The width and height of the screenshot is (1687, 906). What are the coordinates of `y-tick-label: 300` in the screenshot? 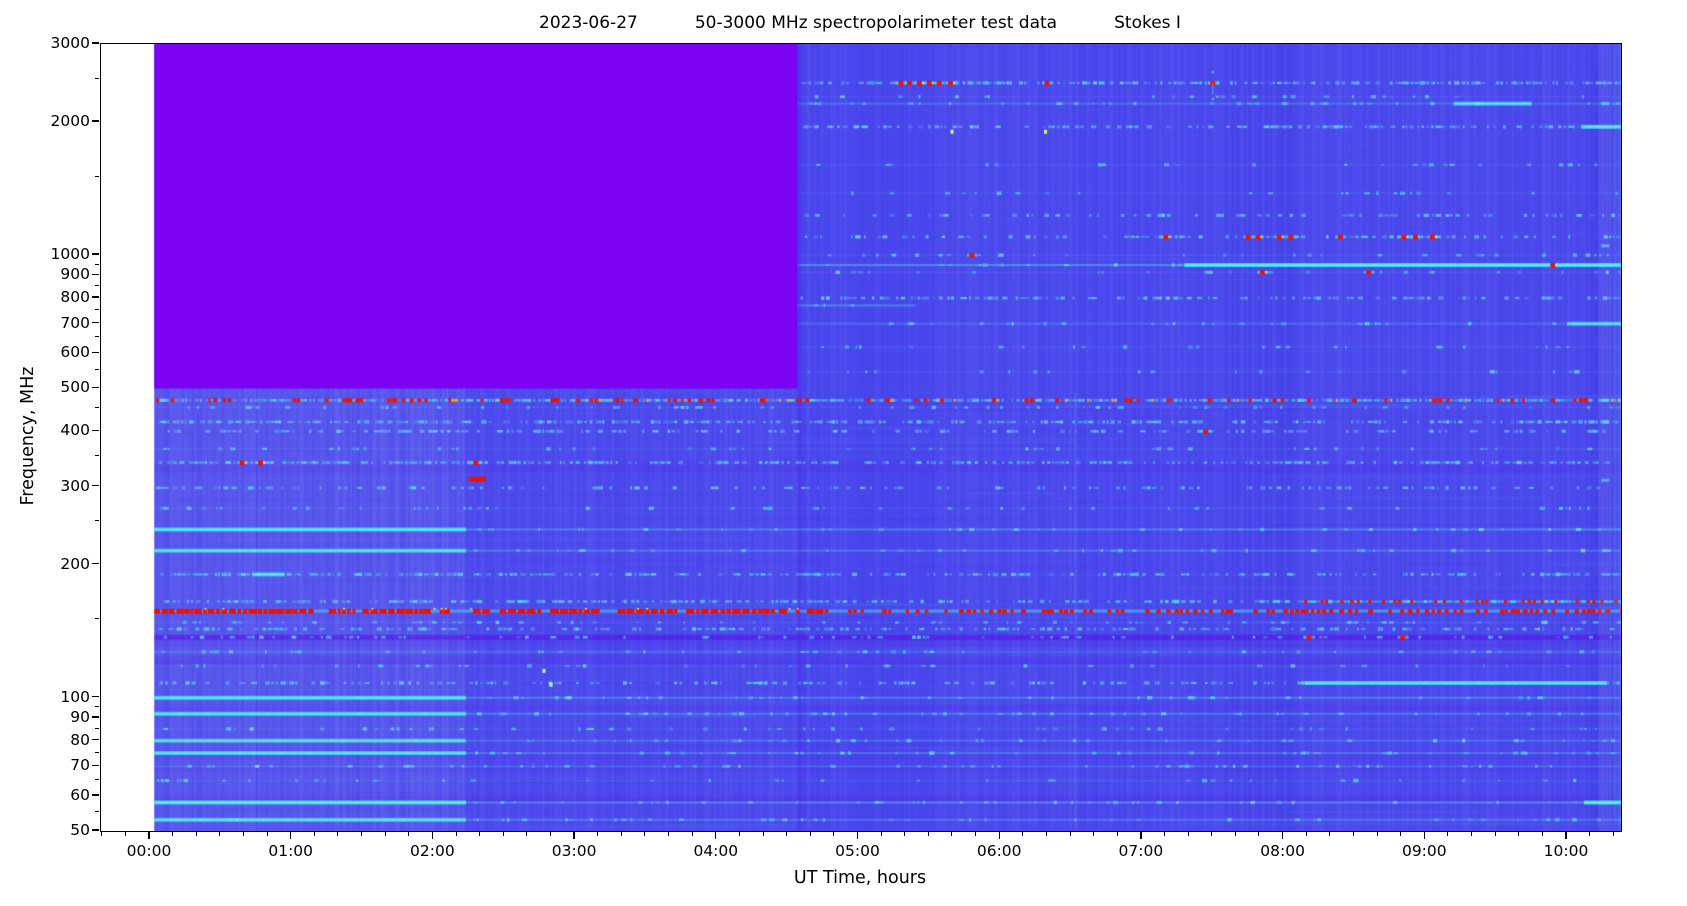 It's located at (75, 485).